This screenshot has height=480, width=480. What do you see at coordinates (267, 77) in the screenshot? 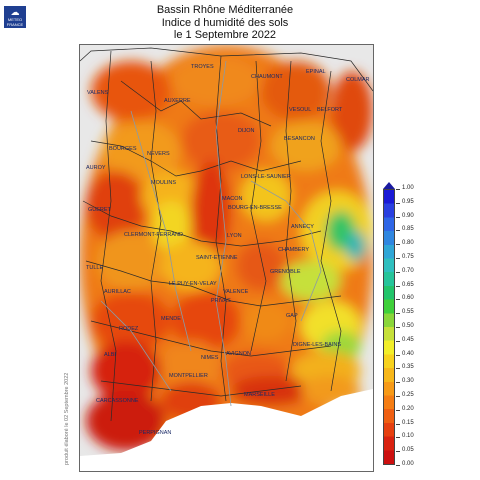
I see `city-label: CHAUMONT` at bounding box center [267, 77].